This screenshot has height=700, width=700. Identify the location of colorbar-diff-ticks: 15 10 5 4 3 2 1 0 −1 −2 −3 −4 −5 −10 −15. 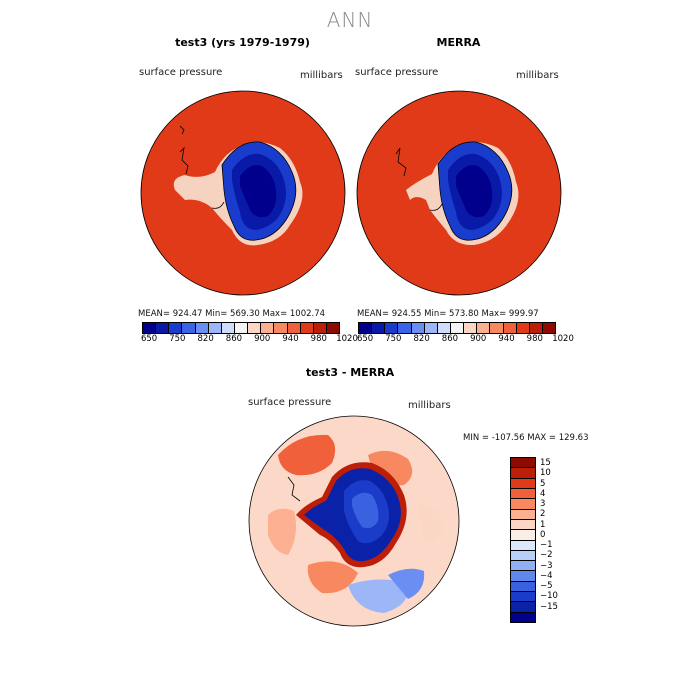
(560, 539).